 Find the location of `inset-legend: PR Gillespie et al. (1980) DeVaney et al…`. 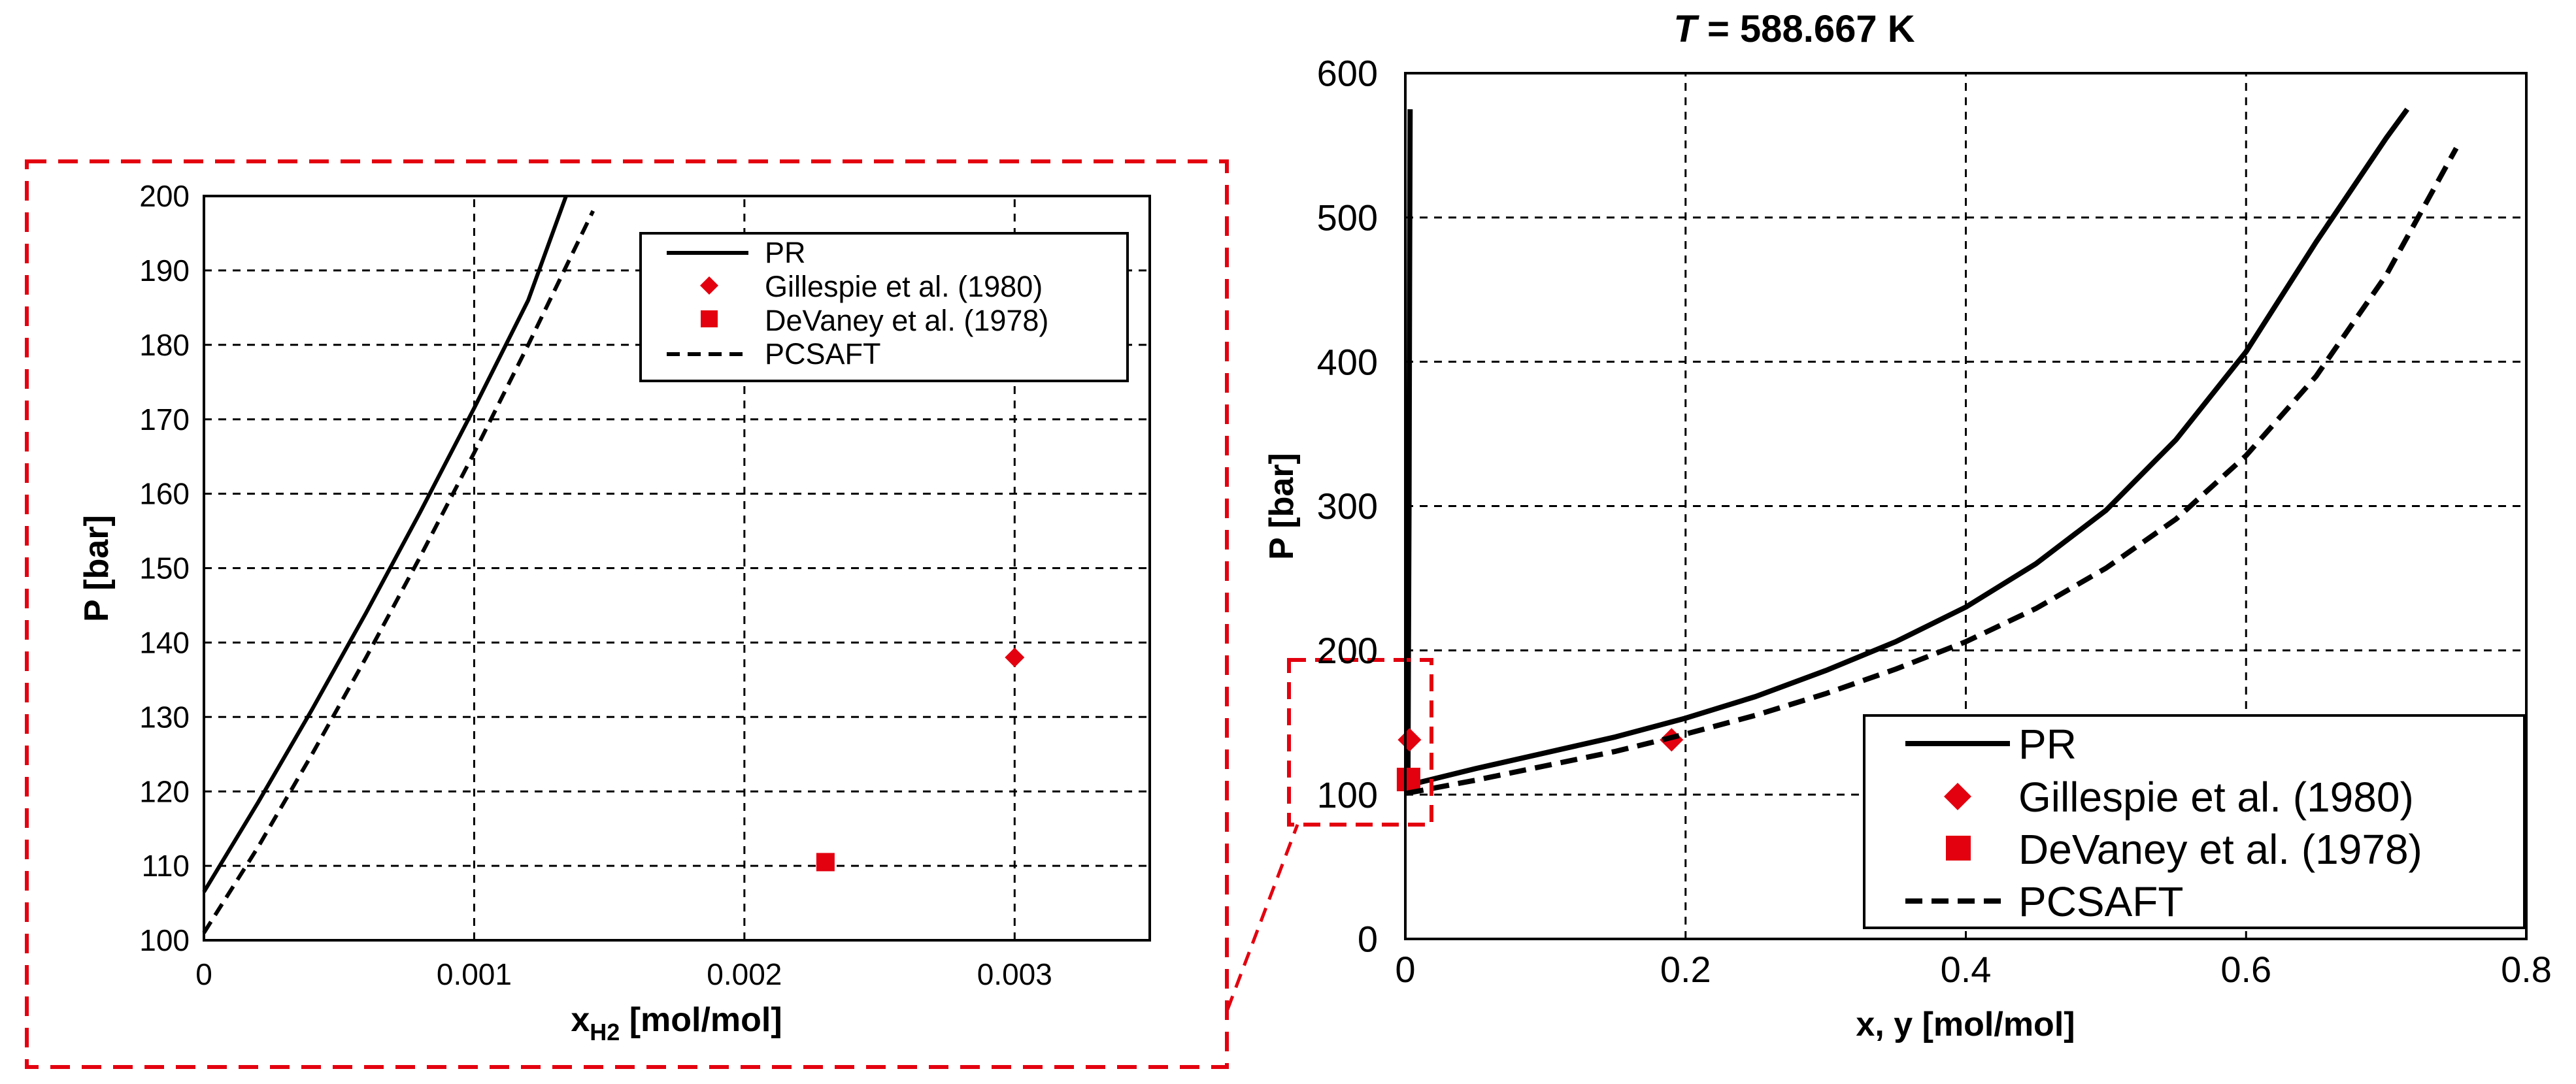

inset-legend: PR Gillespie et al. (1980) DeVaney et al… is located at coordinates (884, 307).